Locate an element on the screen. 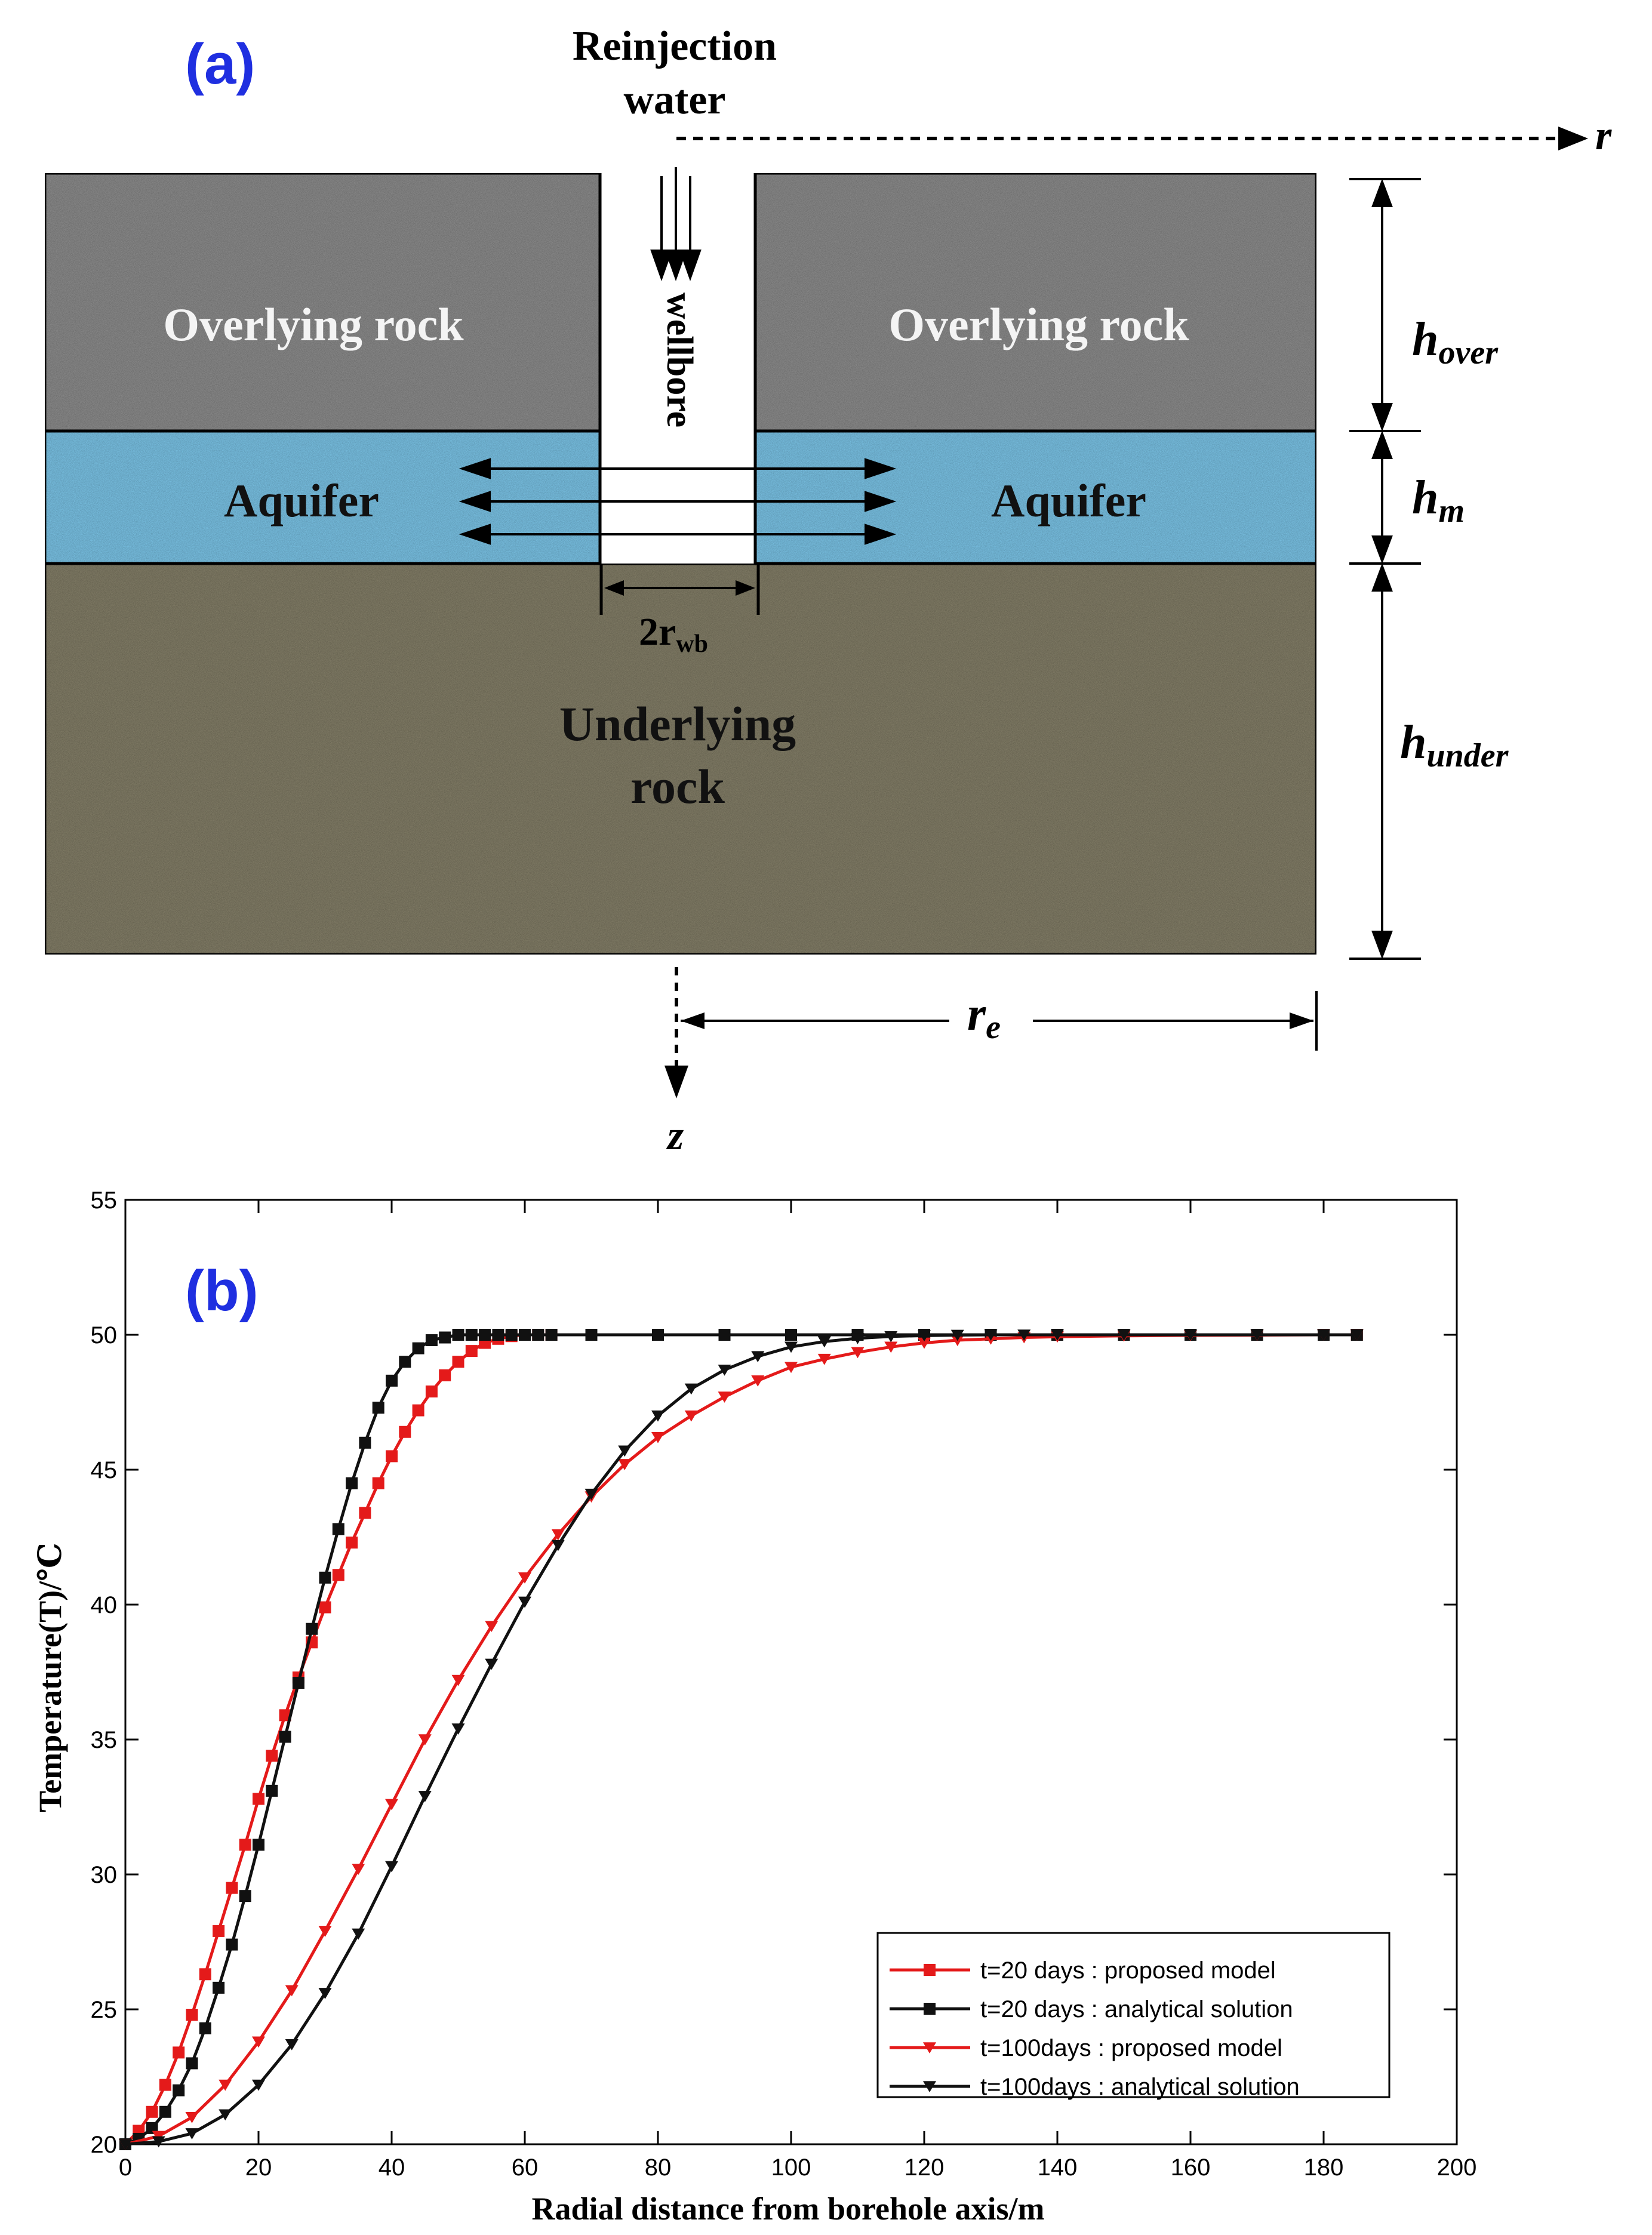  y-tick-label: 50 is located at coordinates (104, 1335).